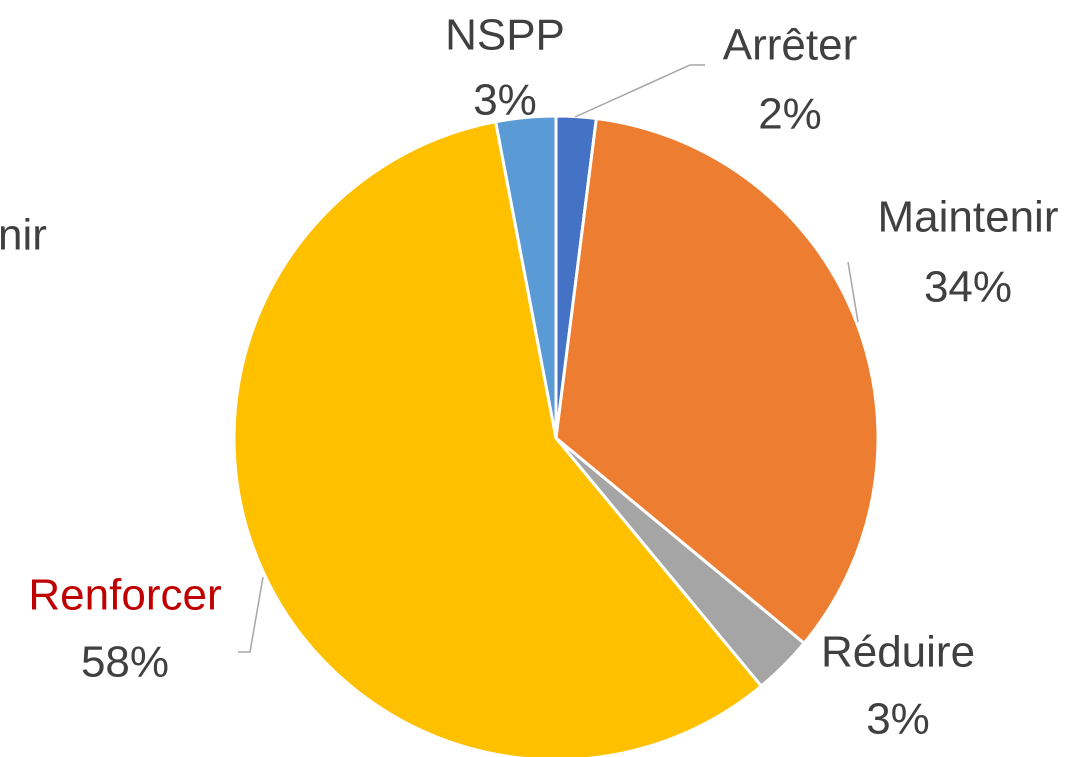  What do you see at coordinates (125, 662) in the screenshot?
I see `slice-value-label: 58%` at bounding box center [125, 662].